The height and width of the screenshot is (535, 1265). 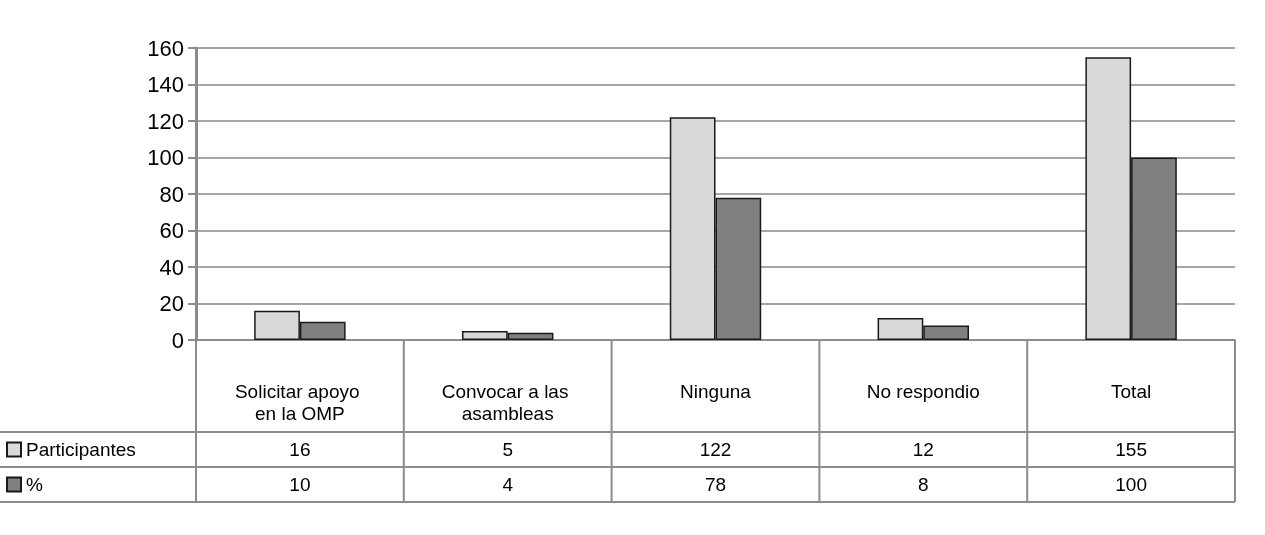 I want to click on data-label: 12, so click(x=923, y=449).